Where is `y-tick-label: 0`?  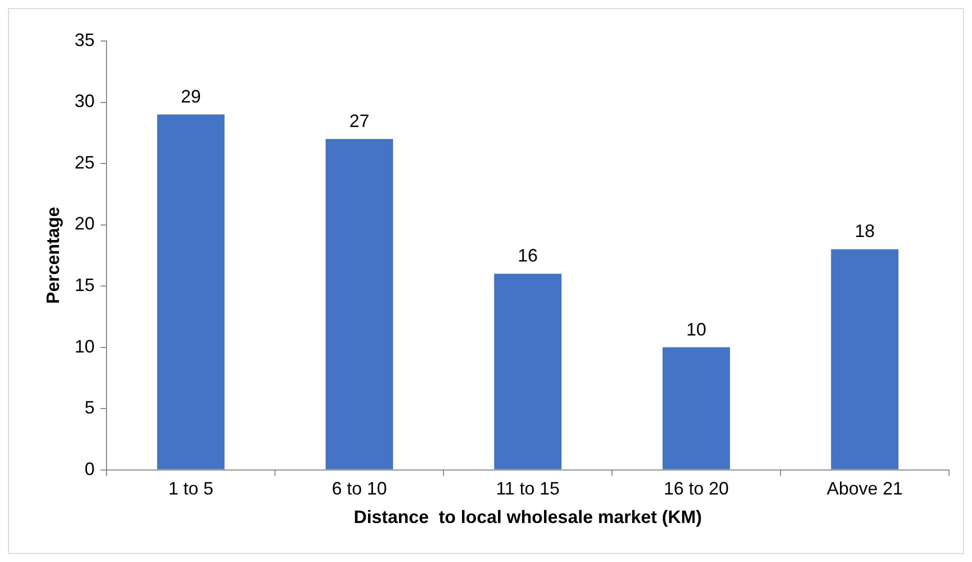 y-tick-label: 0 is located at coordinates (89, 468).